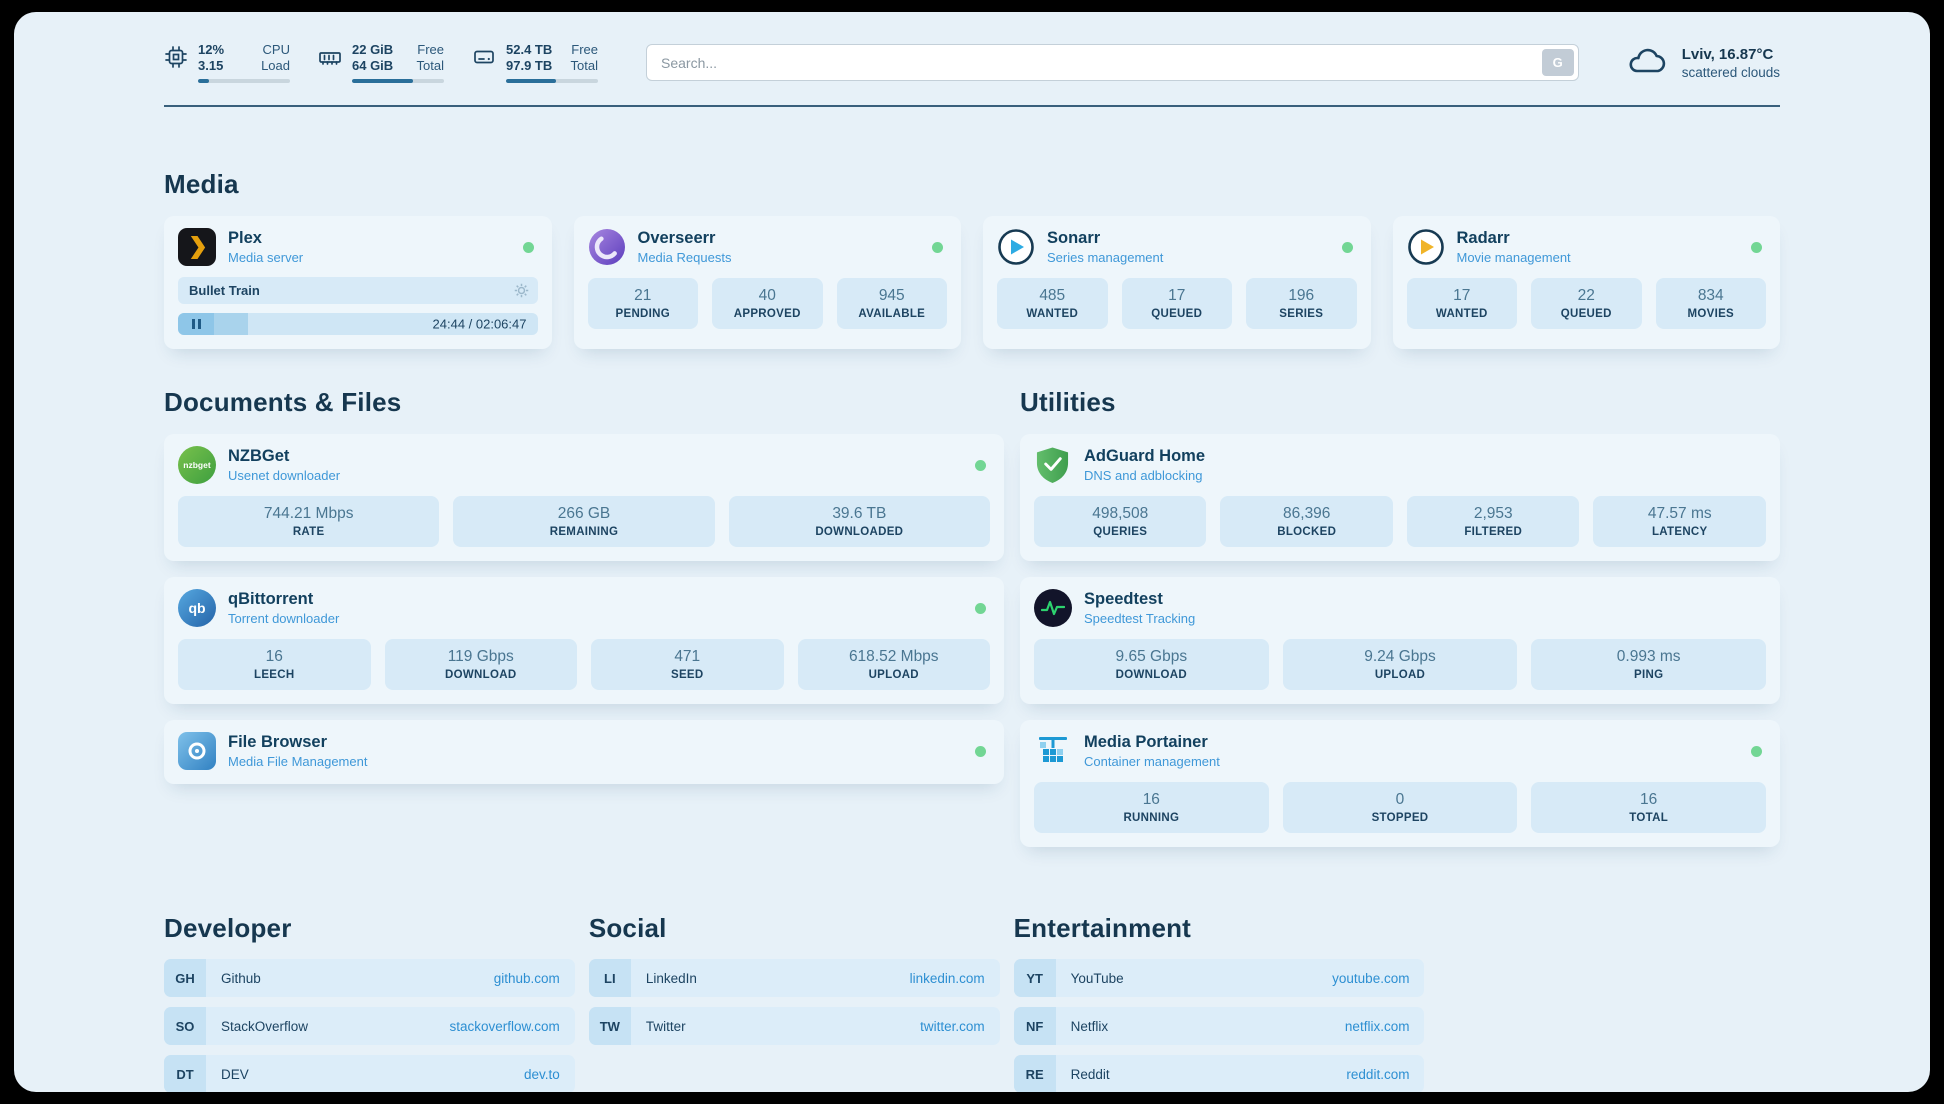  Describe the element at coordinates (369, 1026) in the screenshot. I see `bookmark-stackoverflow: SO StackOverflow stackoverflow.com` at that location.